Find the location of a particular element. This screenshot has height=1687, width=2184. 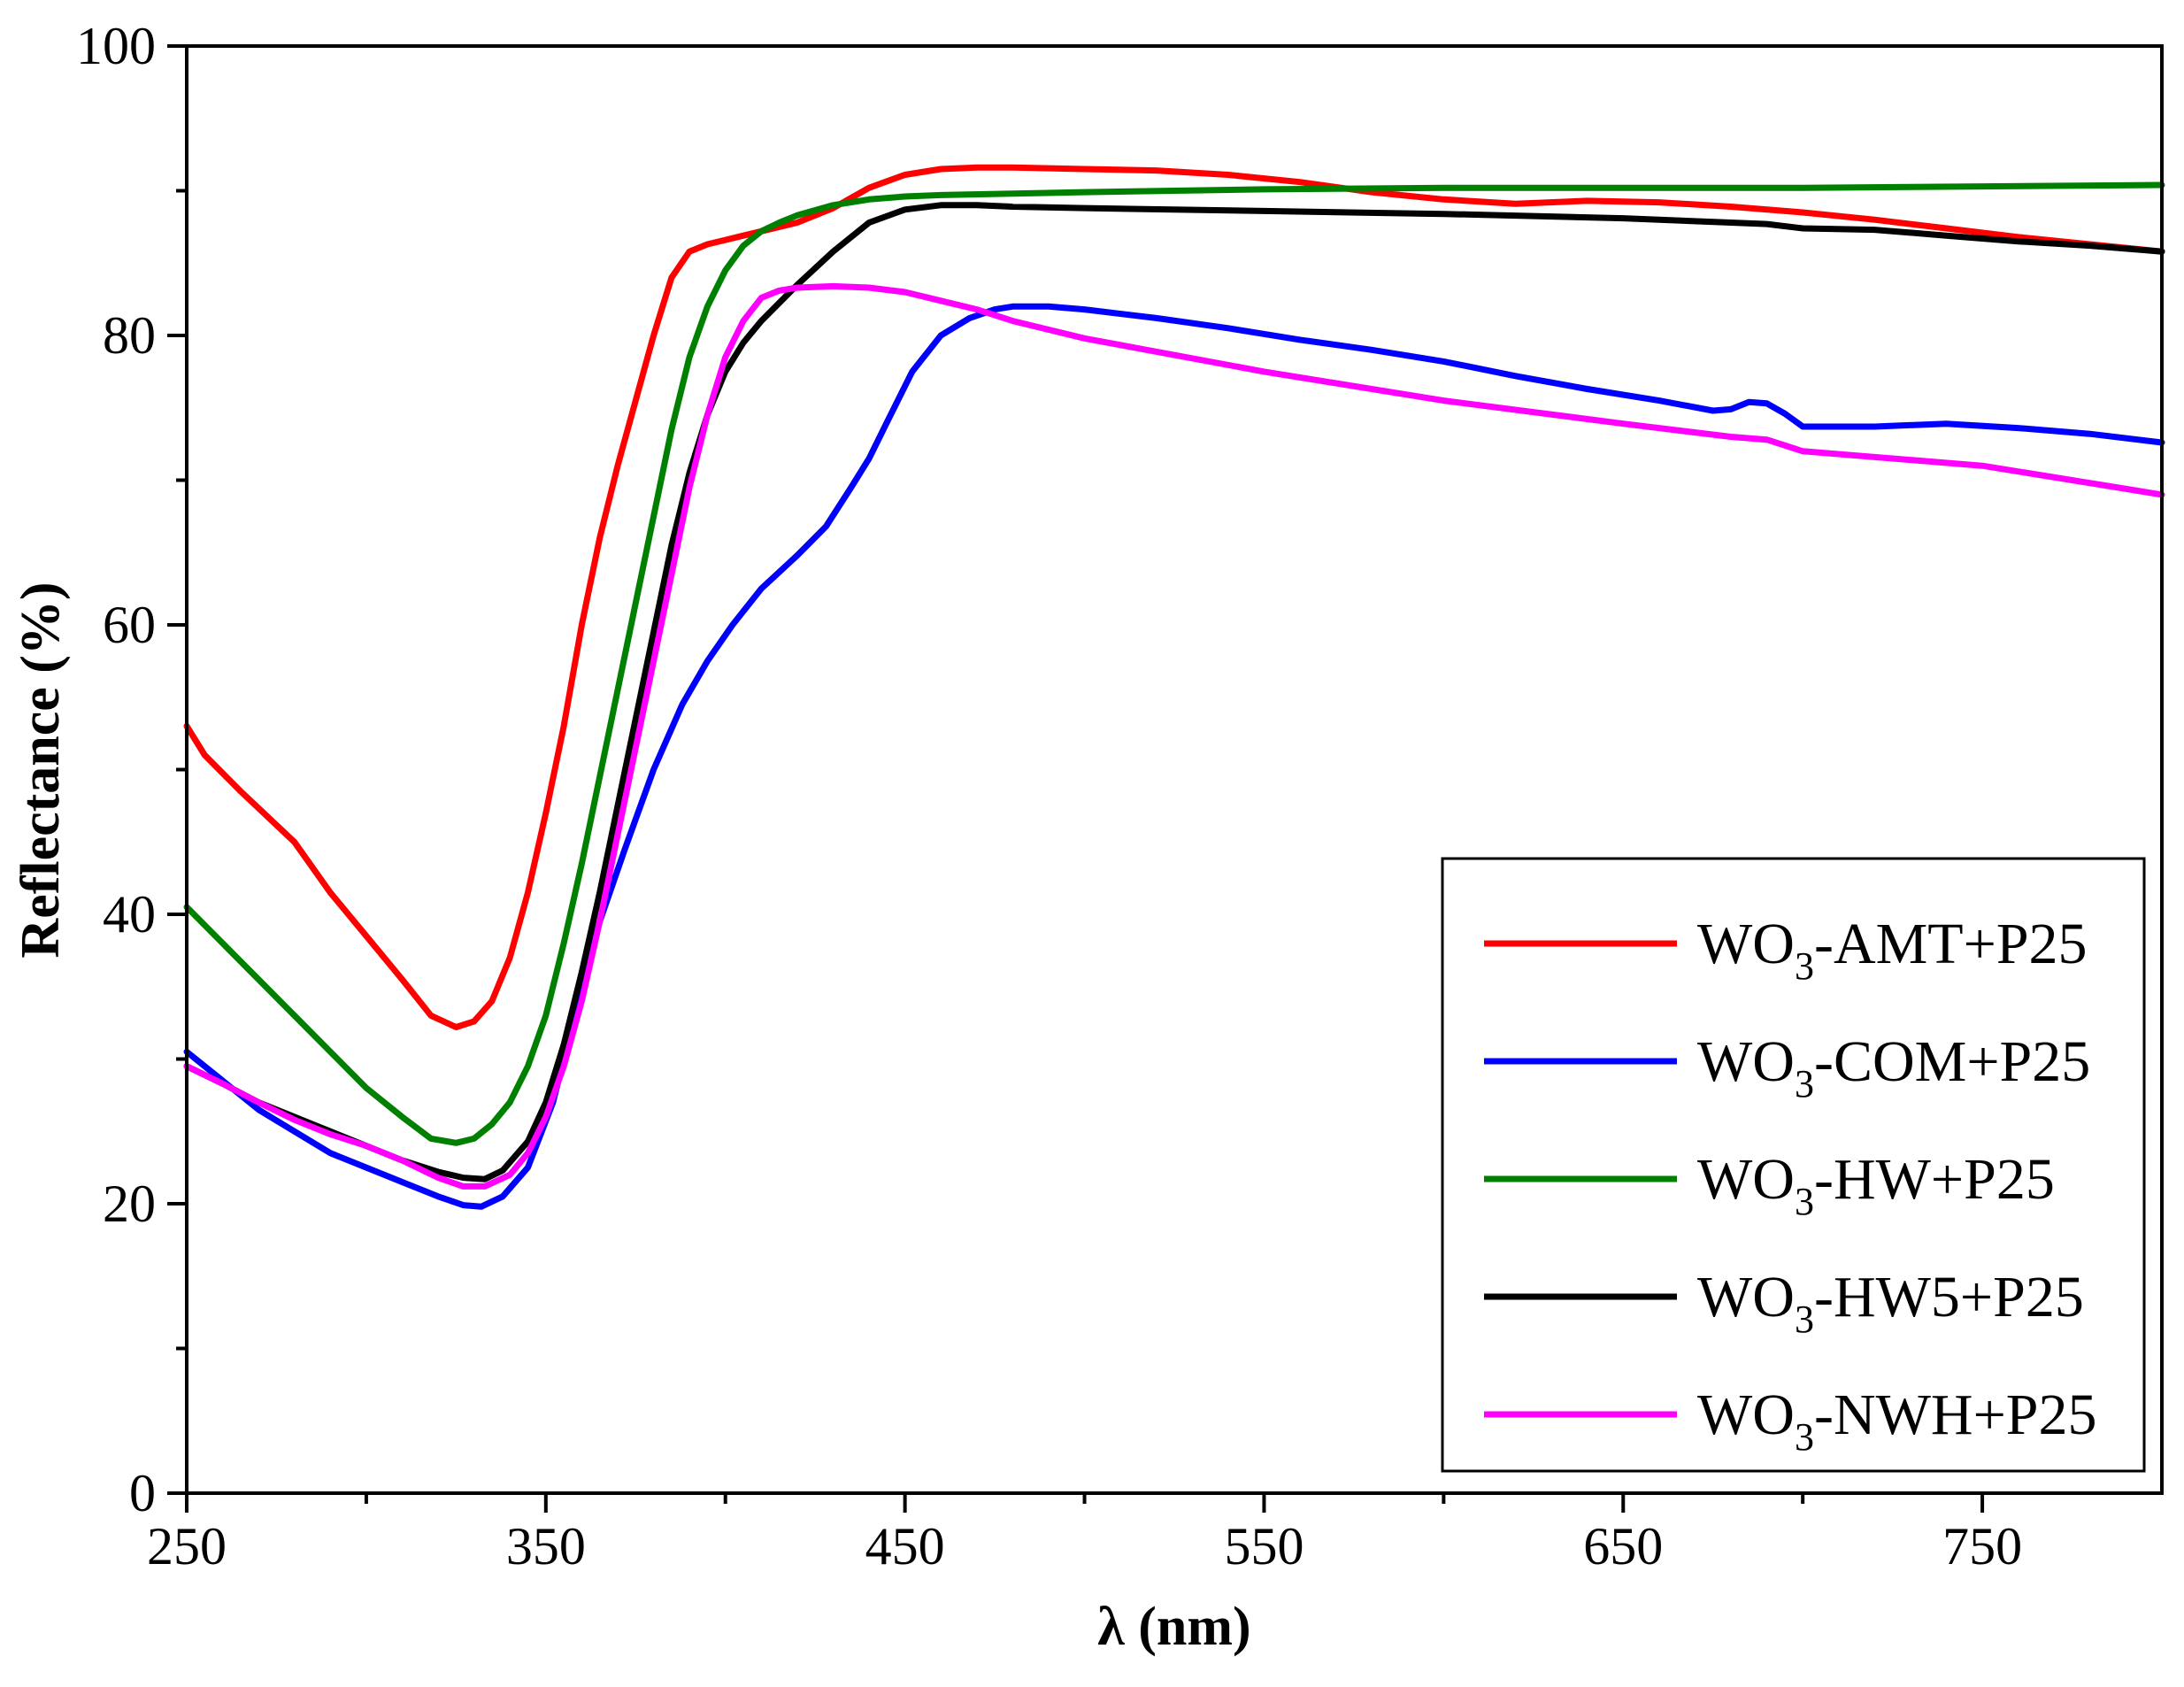

x-tick-label: 750 is located at coordinates (1982, 1546).